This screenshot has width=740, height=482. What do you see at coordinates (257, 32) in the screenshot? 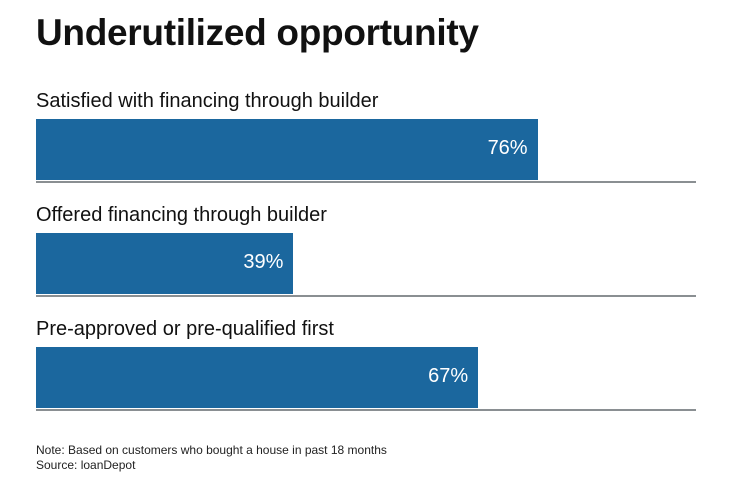
I see `chart-title: Underutilized opportunity` at bounding box center [257, 32].